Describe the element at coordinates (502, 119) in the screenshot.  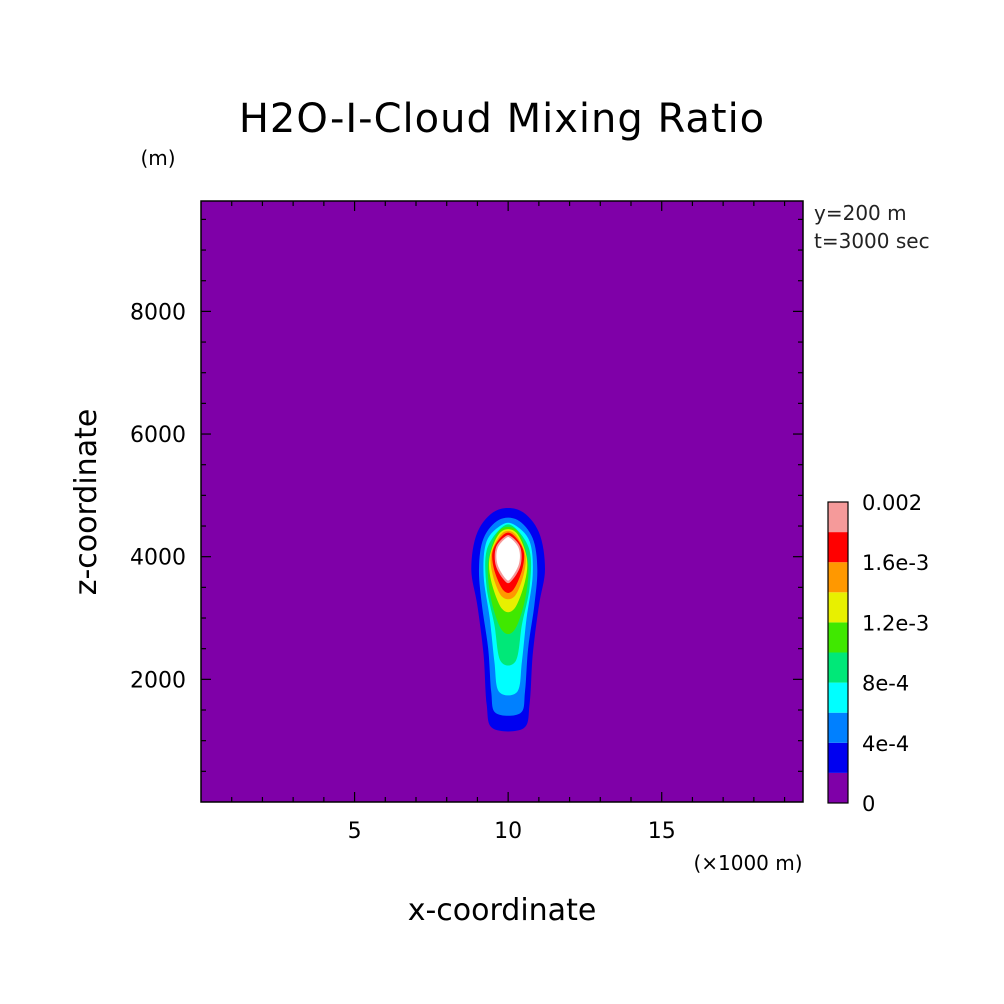
I see `chart-title: H2O-I-Cloud Mixing Ratio` at that location.